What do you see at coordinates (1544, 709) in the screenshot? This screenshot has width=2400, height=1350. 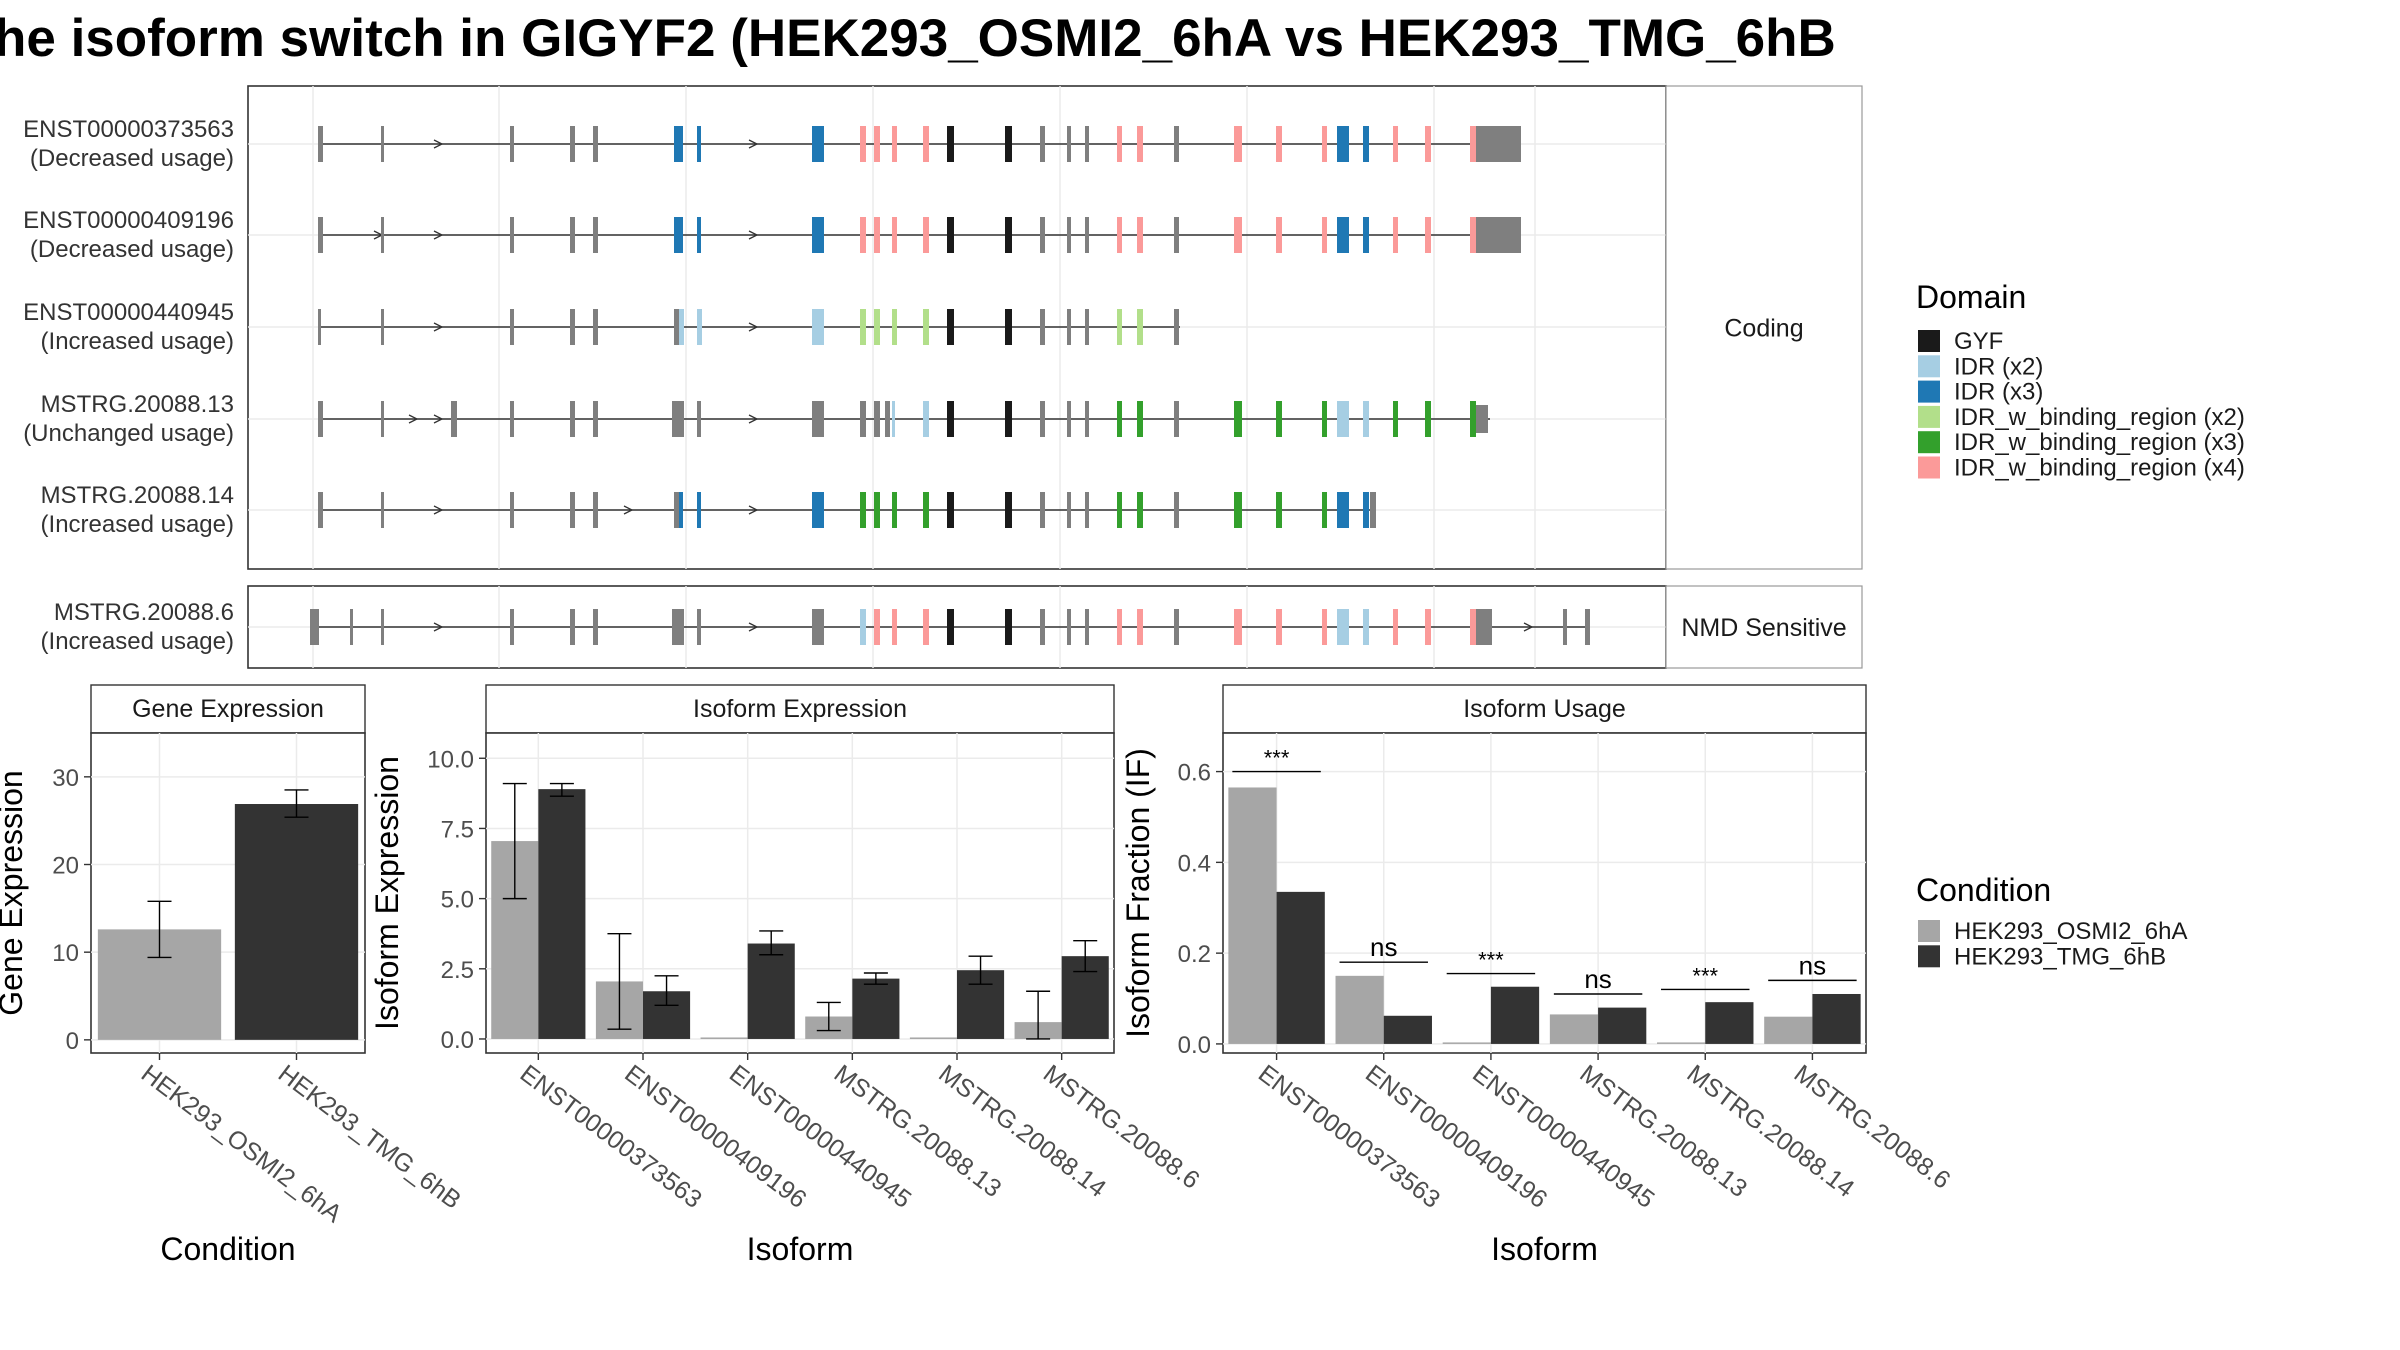 I see `chart-title: Isoform Usage` at bounding box center [1544, 709].